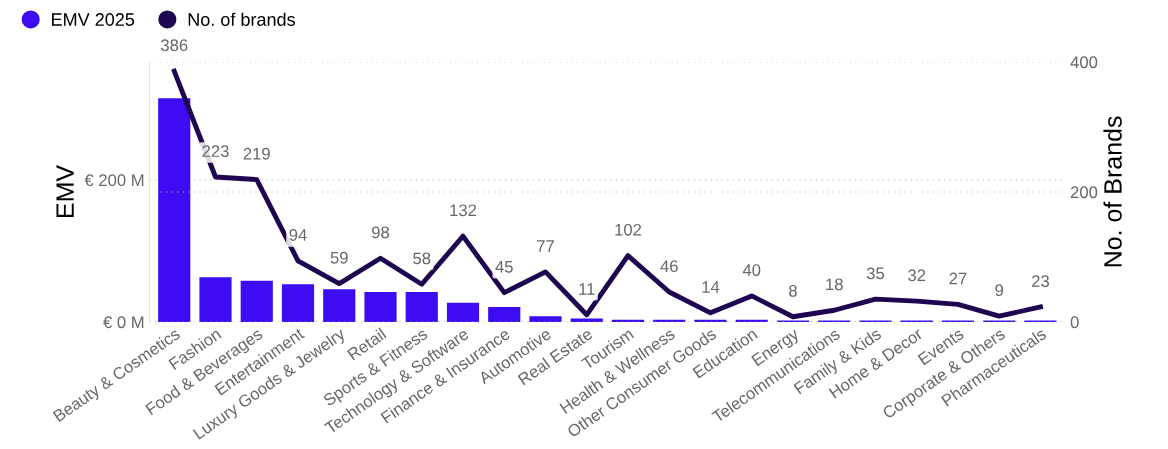 The width and height of the screenshot is (1168, 449). Describe the element at coordinates (256, 153) in the screenshot. I see `data-label: 219` at that location.